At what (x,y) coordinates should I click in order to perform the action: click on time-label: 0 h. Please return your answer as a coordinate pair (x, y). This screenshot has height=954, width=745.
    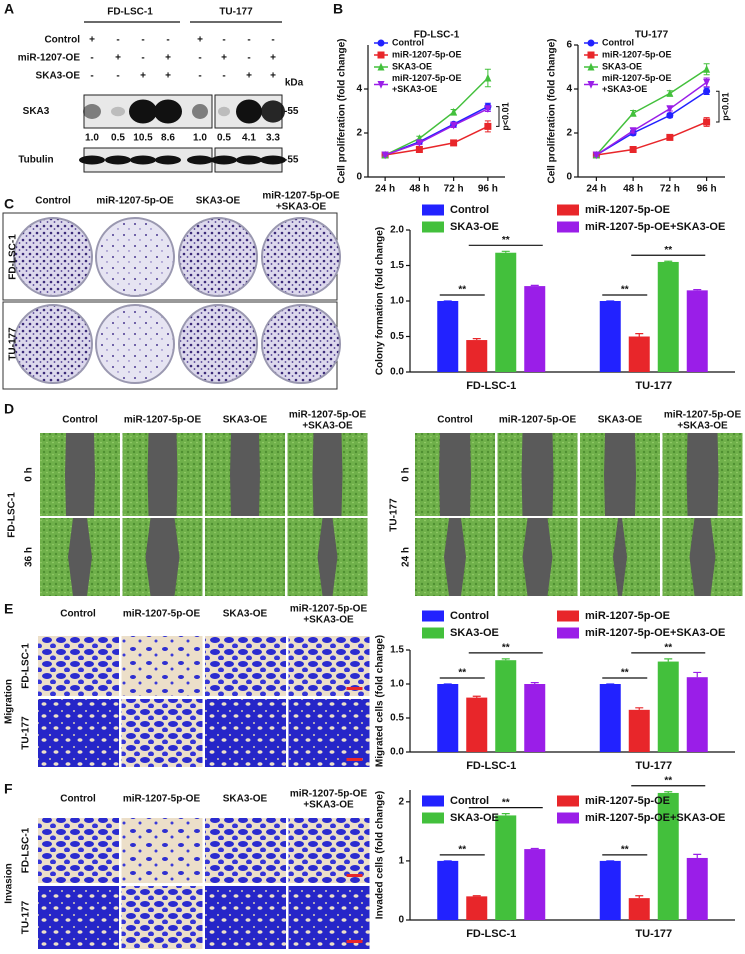
    Looking at the image, I should click on (29, 474).